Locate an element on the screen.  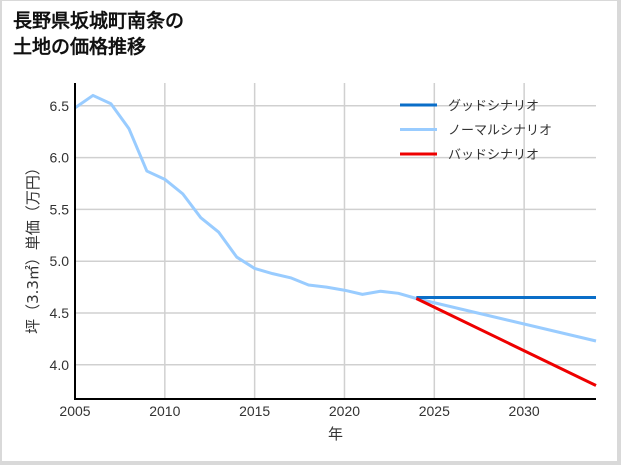
y-axis-label: 坪（3.3㎡）単価（万円） is located at coordinates (33, 247).